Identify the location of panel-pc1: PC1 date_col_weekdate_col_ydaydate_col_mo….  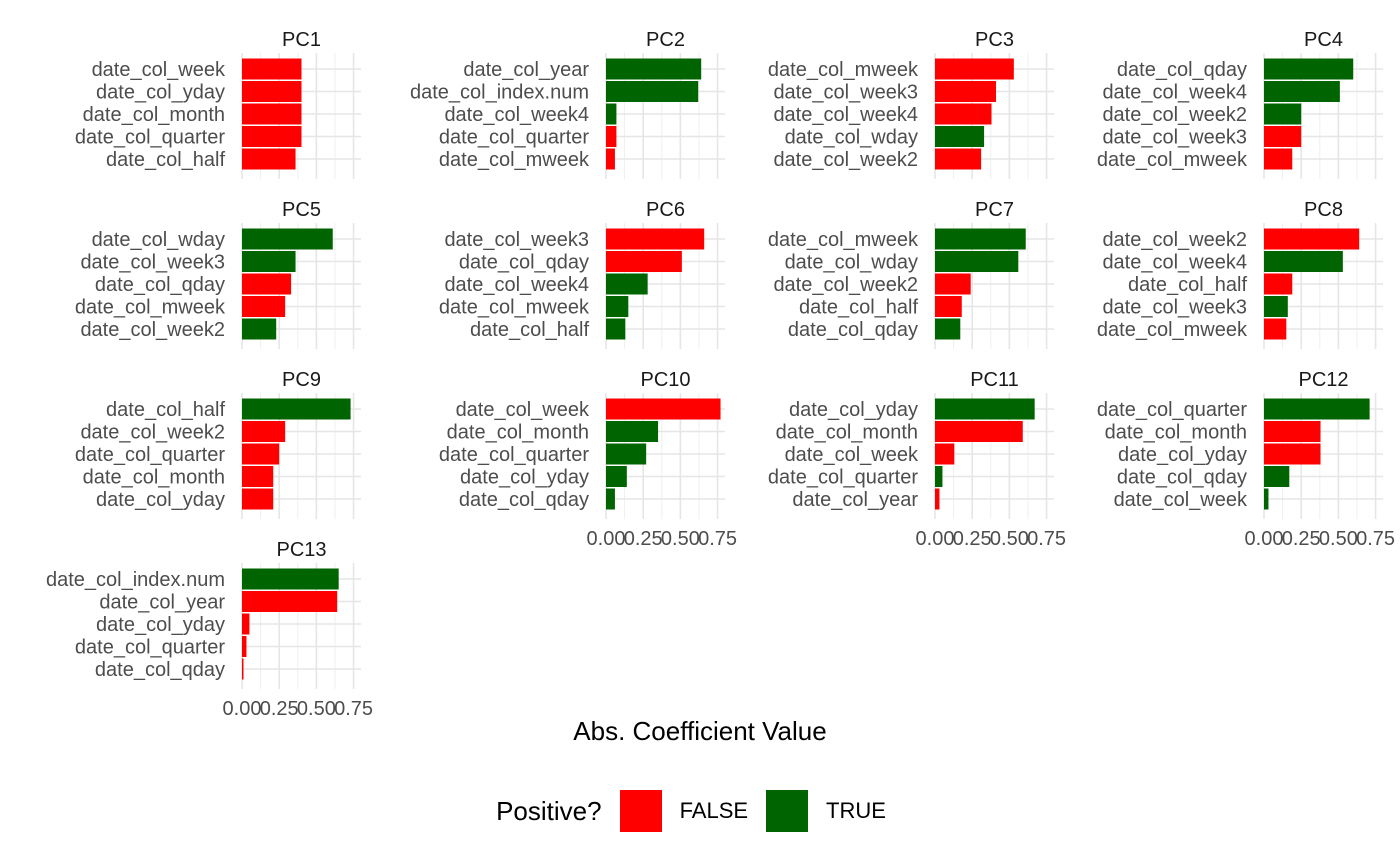
(218, 104).